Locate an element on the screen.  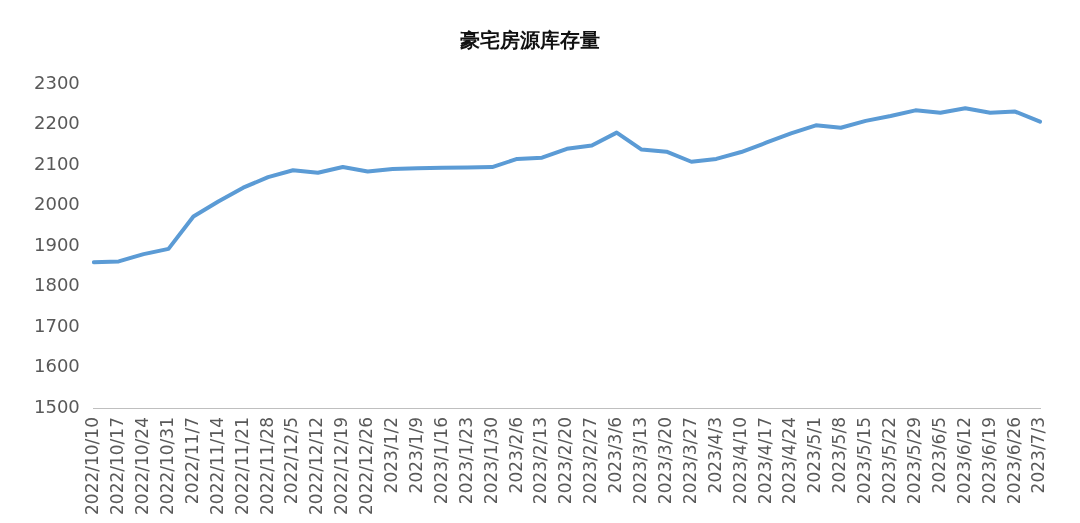
x-tick-label: 2023/7/3 is located at coordinates (1038, 455).